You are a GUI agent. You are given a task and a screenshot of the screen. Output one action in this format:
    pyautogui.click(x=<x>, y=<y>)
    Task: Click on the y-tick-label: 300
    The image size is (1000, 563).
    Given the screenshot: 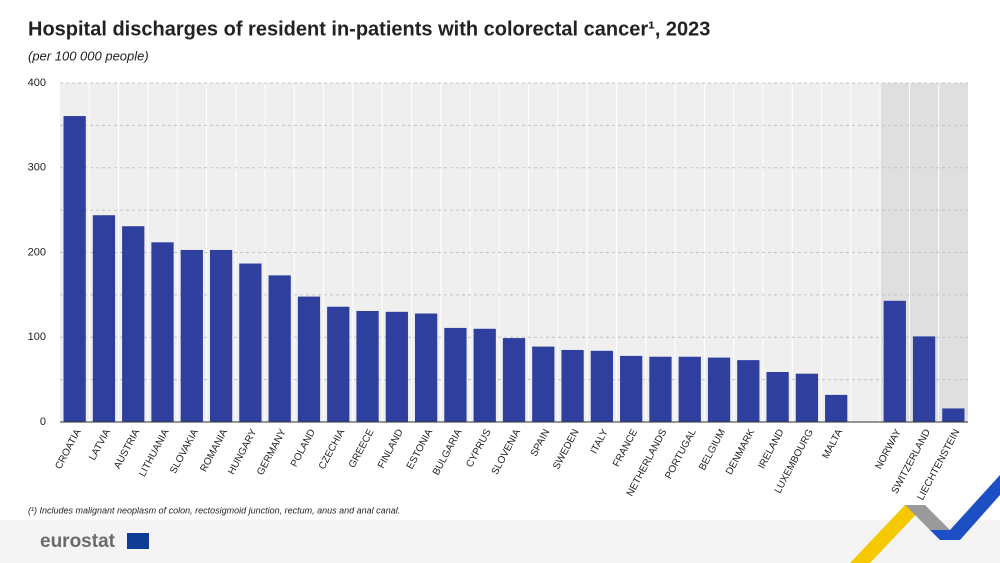 What is the action you would take?
    pyautogui.click(x=37, y=168)
    